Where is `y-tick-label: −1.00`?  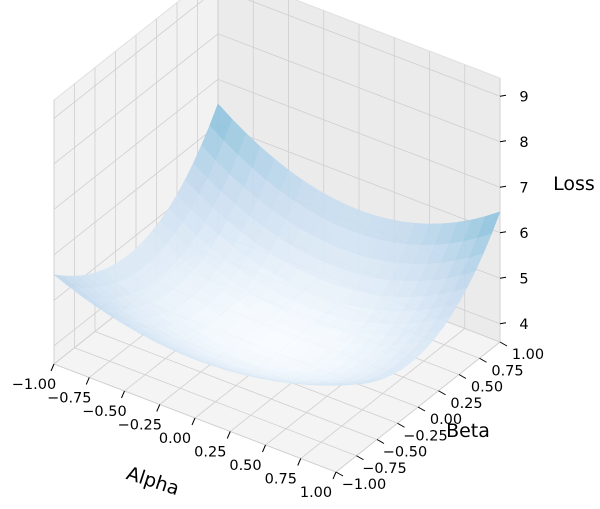
y-tick-label: −1.00 is located at coordinates (364, 485).